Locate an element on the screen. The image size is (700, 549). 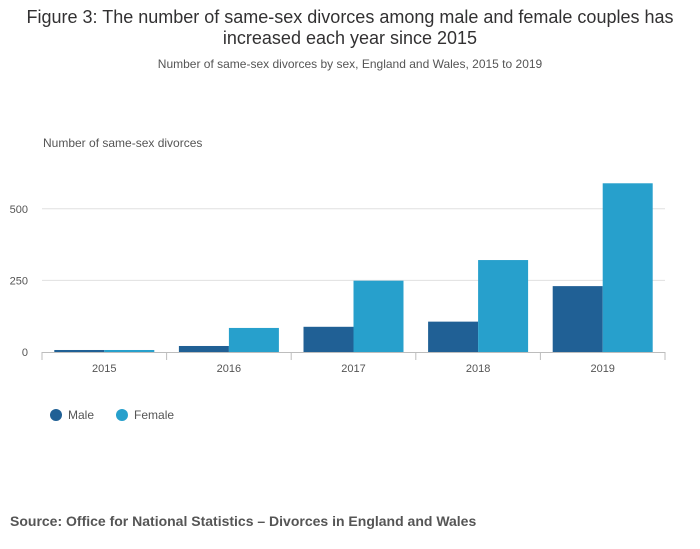
bar-male-2017 is located at coordinates (328, 339).